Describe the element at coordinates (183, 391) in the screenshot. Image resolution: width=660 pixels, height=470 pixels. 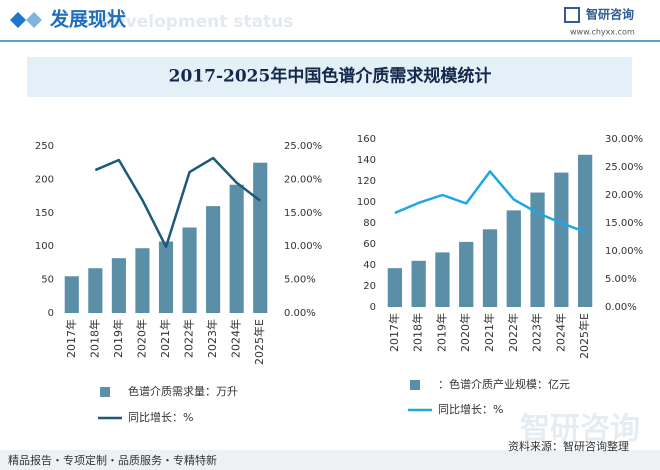
I see `legend-label: 色谱介质需求量：万升` at that location.